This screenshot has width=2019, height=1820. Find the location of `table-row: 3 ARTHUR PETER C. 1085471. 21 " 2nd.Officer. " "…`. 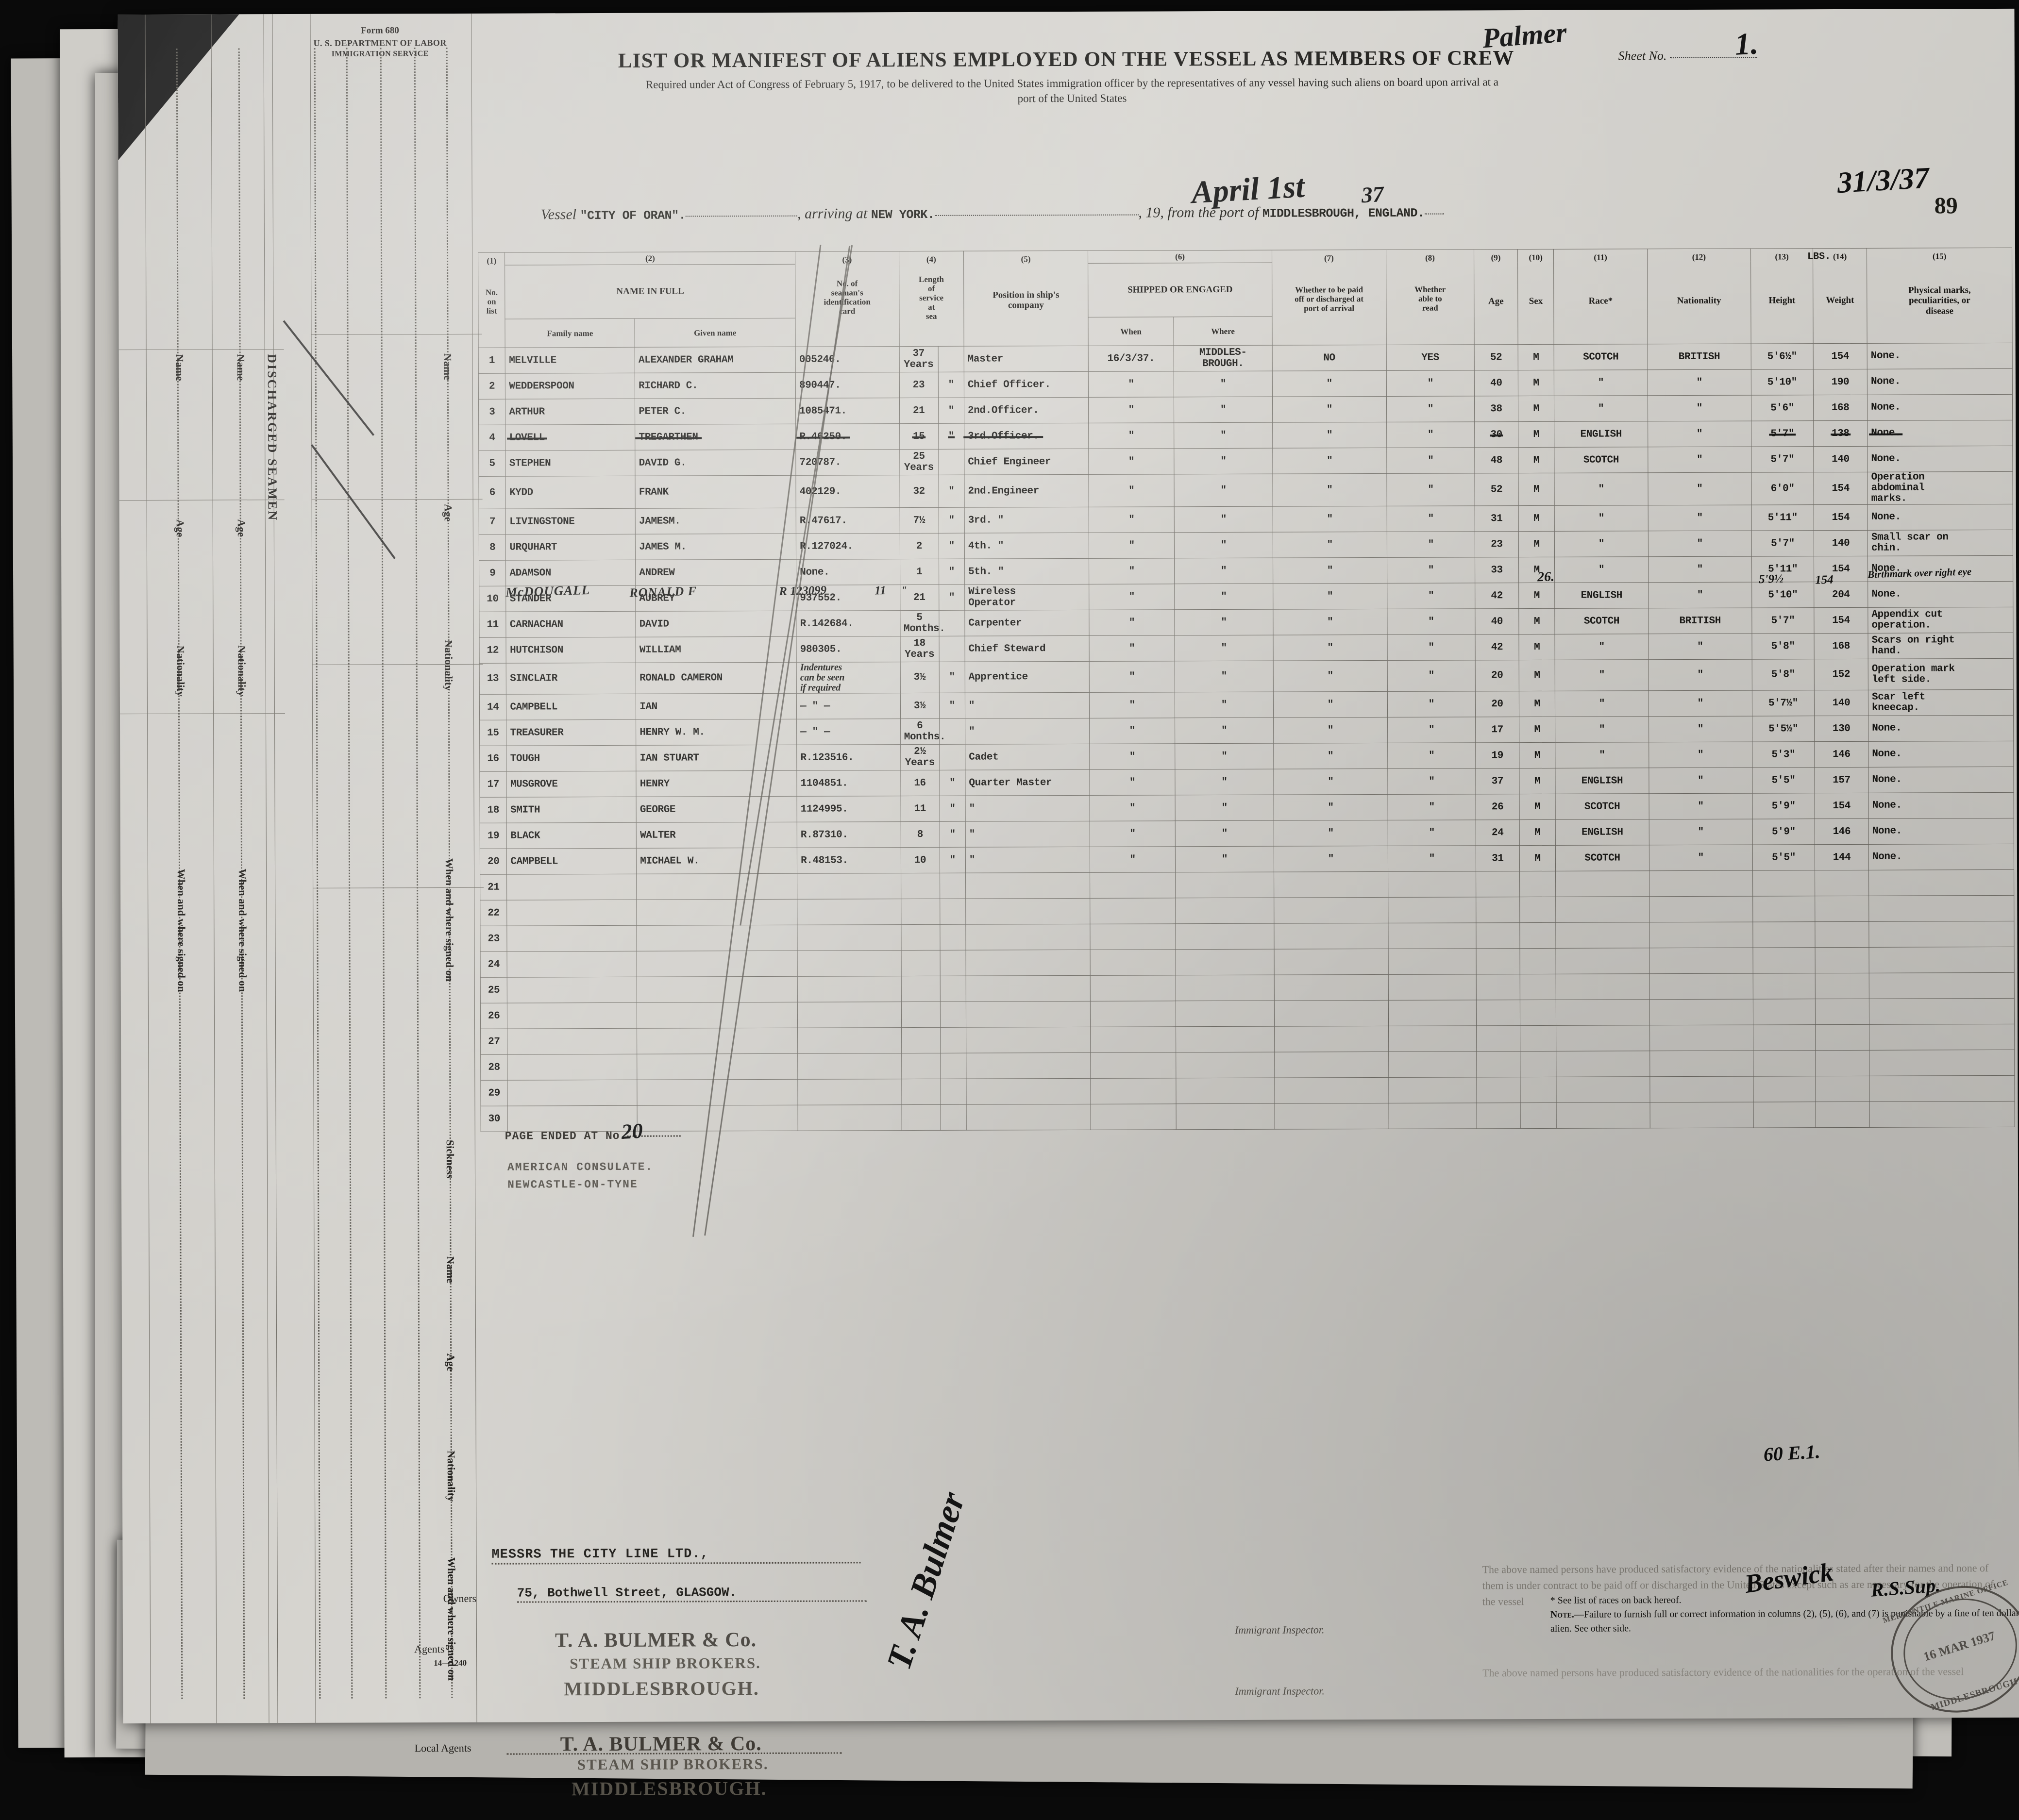

table-row: 3 ARTHUR PETER C. 1085471. 21 " 2nd.Officer. " "… is located at coordinates (1245, 409).